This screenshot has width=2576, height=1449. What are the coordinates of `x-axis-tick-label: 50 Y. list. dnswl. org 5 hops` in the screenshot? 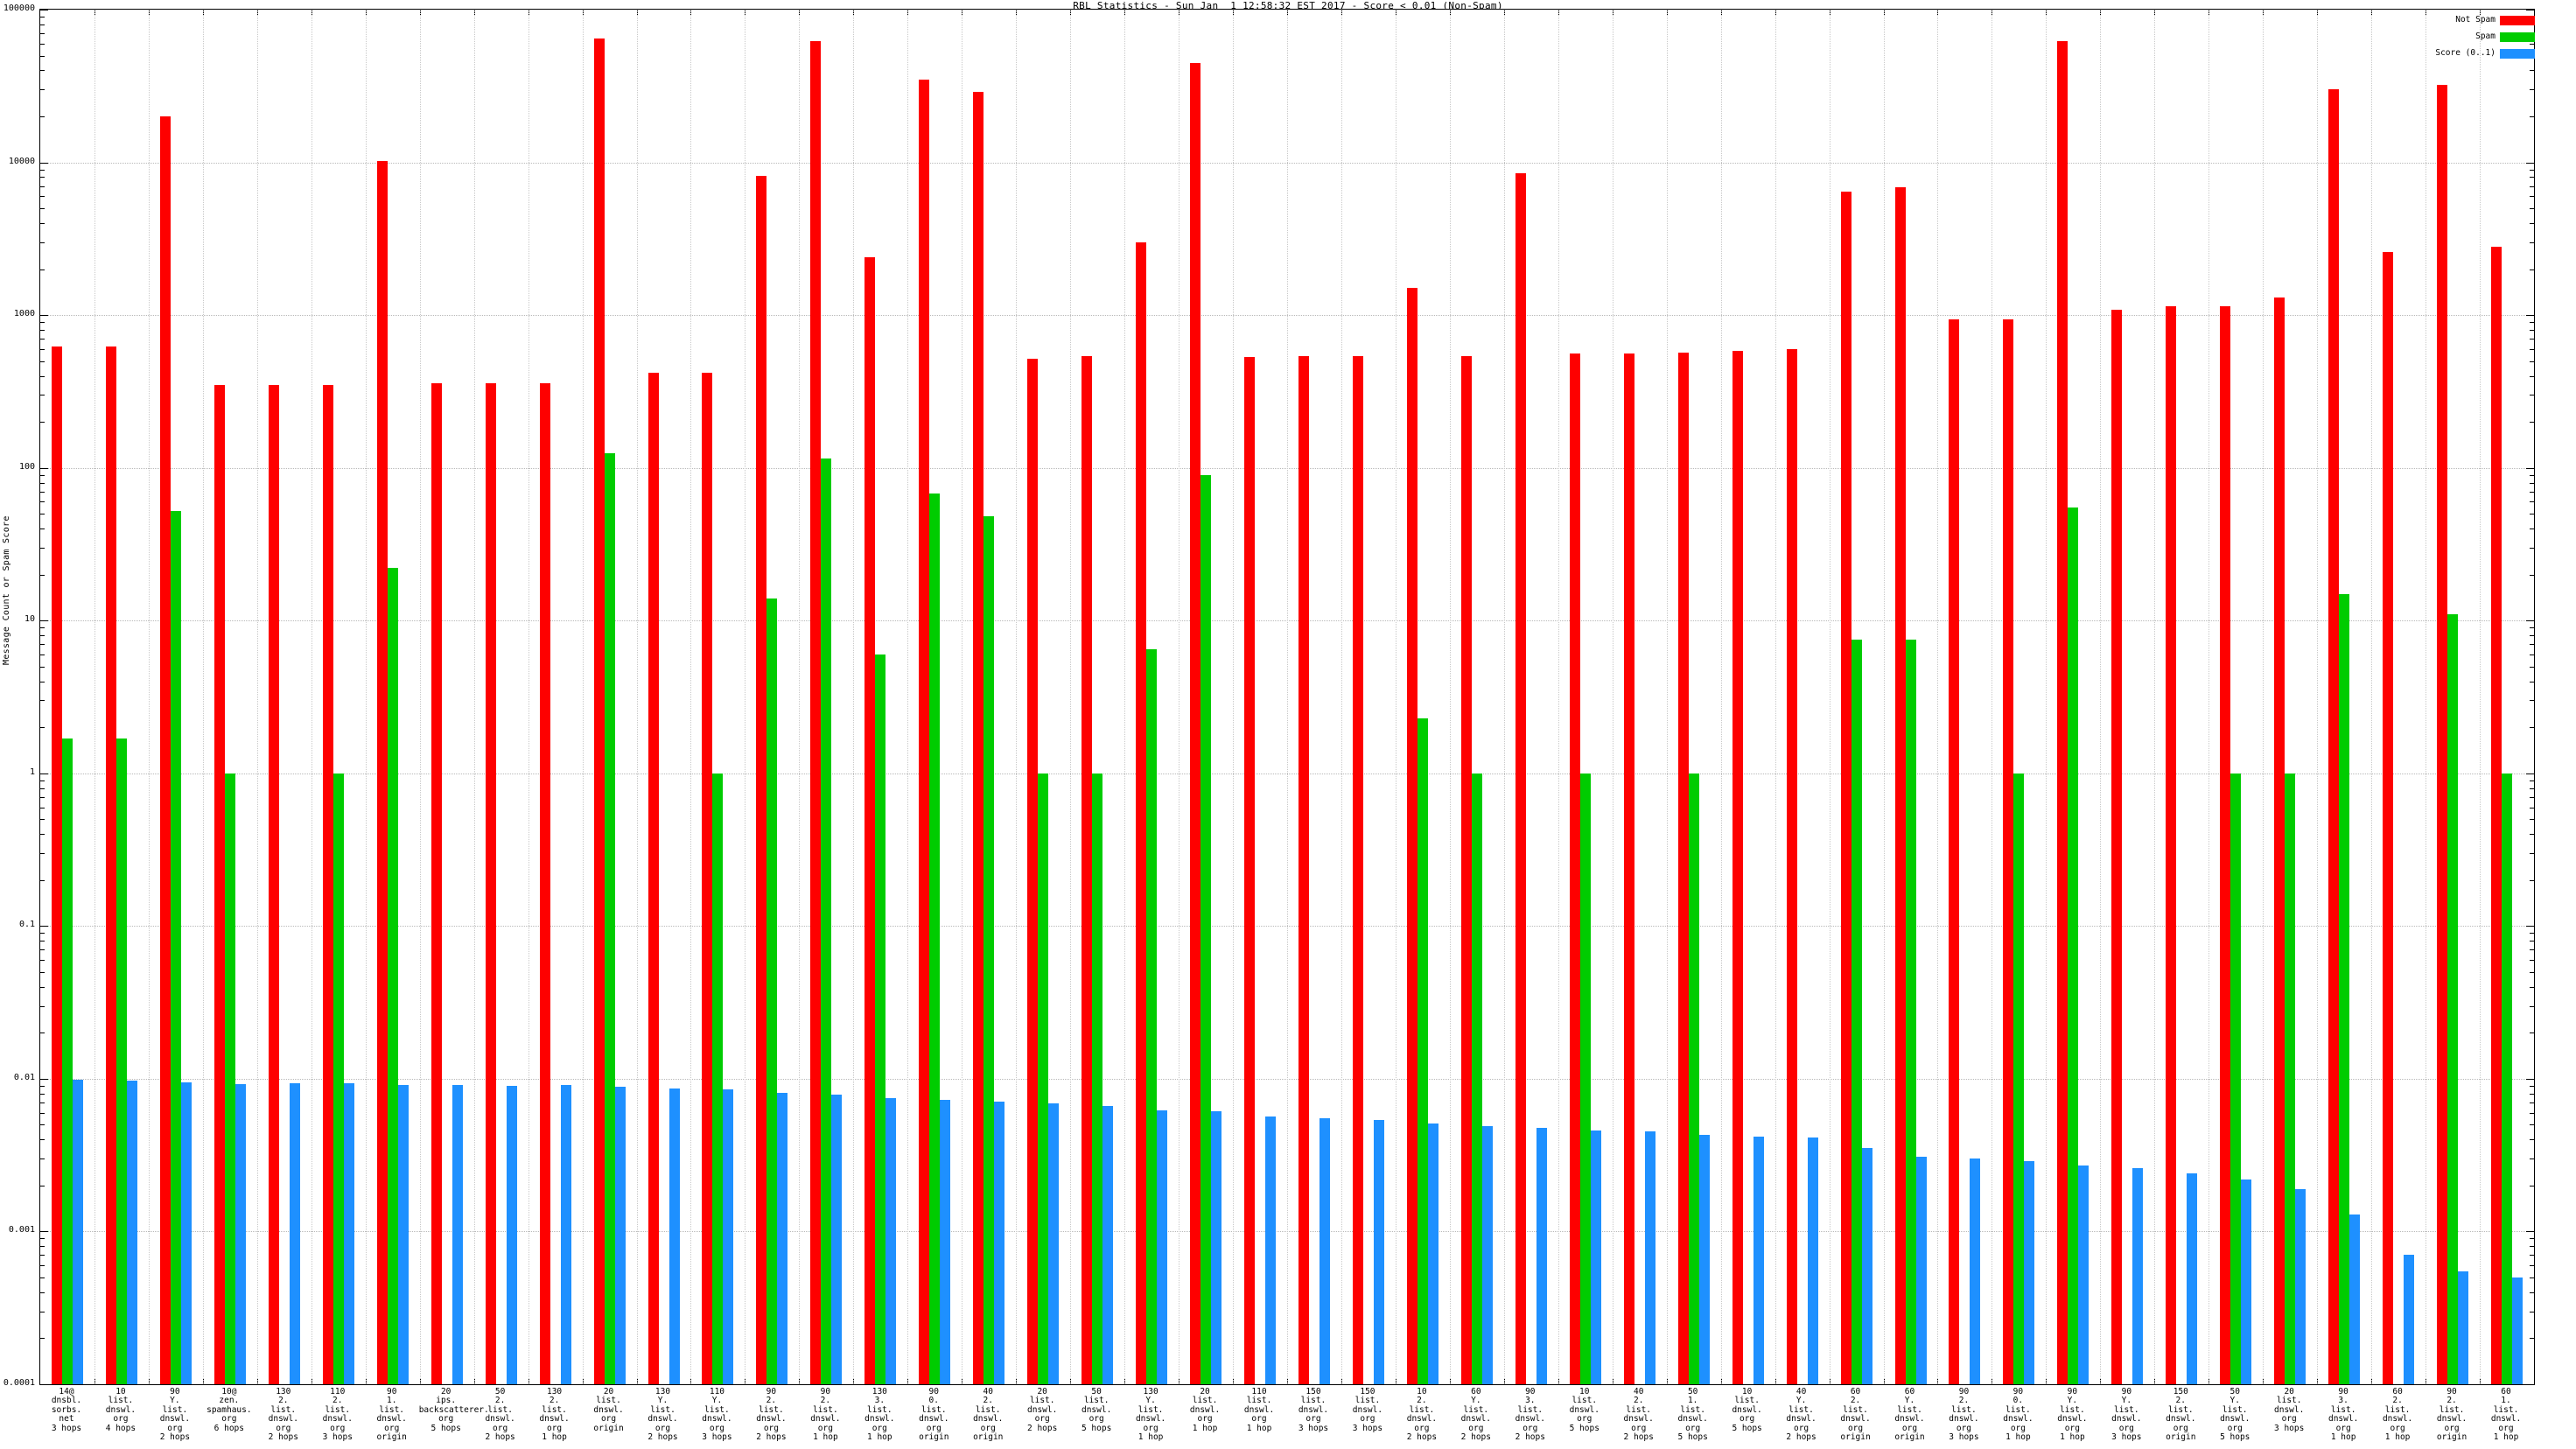 It's located at (2235, 1415).